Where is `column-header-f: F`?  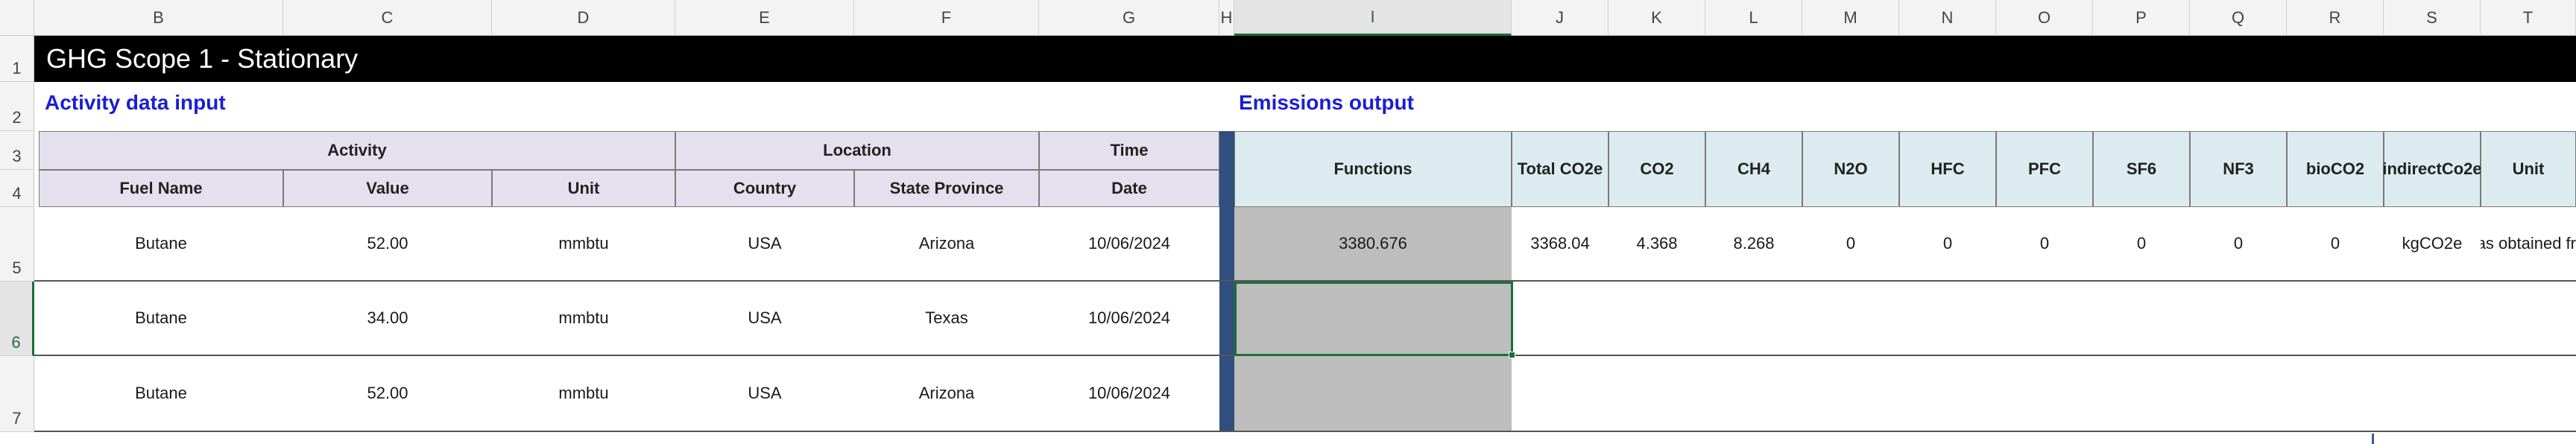 column-header-f: F is located at coordinates (947, 18).